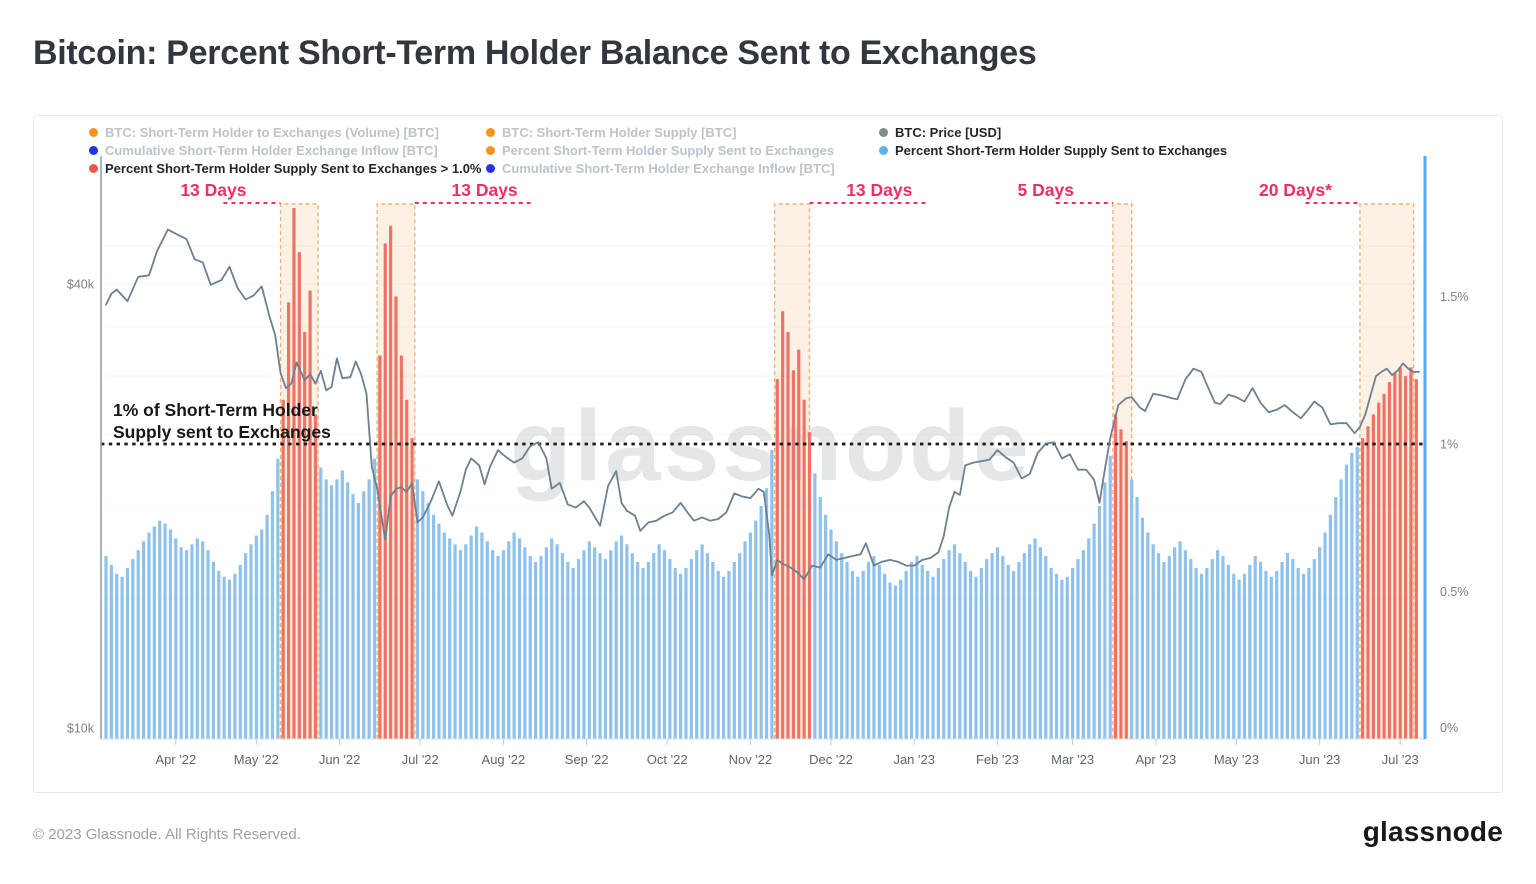 The width and height of the screenshot is (1536, 884). I want to click on y-right-tick-label: 0%, so click(1449, 728).